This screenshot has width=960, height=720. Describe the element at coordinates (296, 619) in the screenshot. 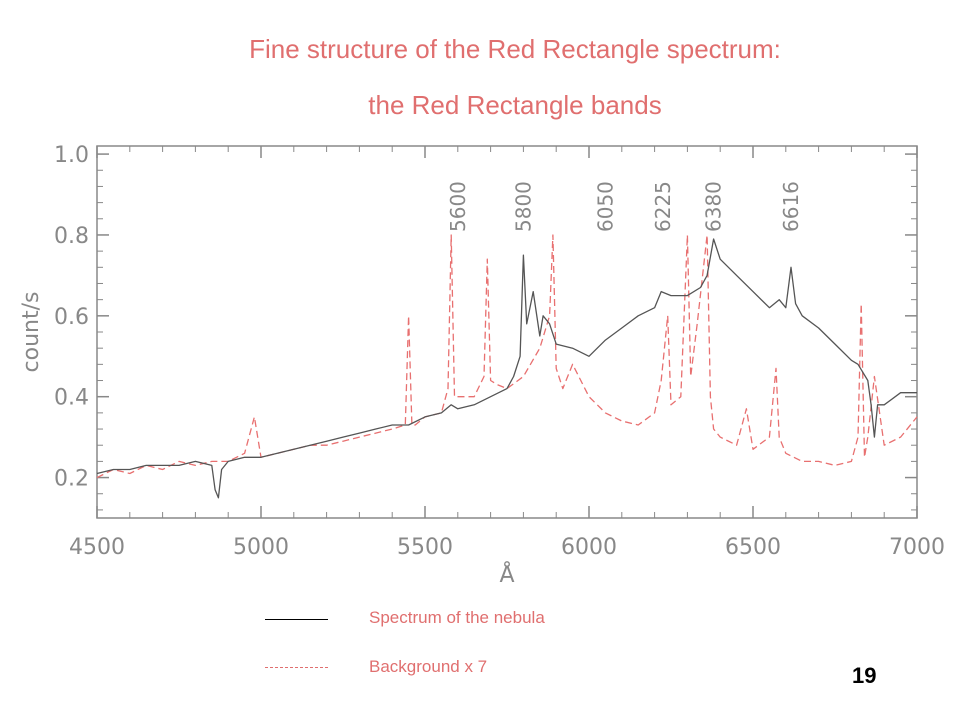

I see `legend-swatch-nebula` at that location.